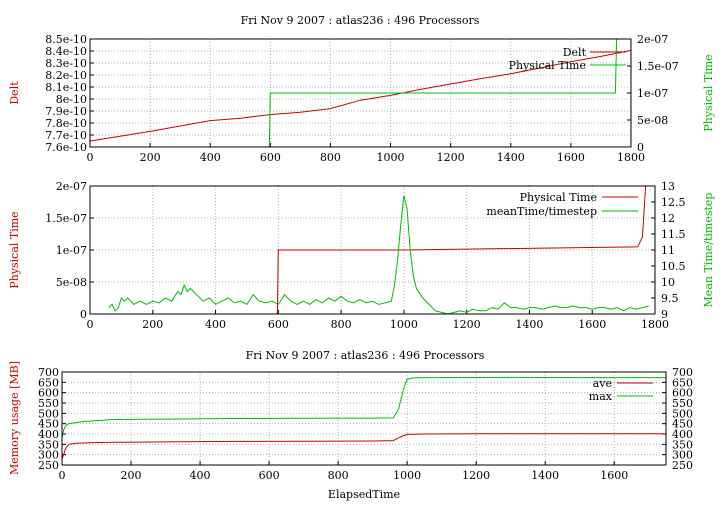 The width and height of the screenshot is (720, 509). I want to click on panel-1-legend: Delt Physical Time, so click(567, 59).